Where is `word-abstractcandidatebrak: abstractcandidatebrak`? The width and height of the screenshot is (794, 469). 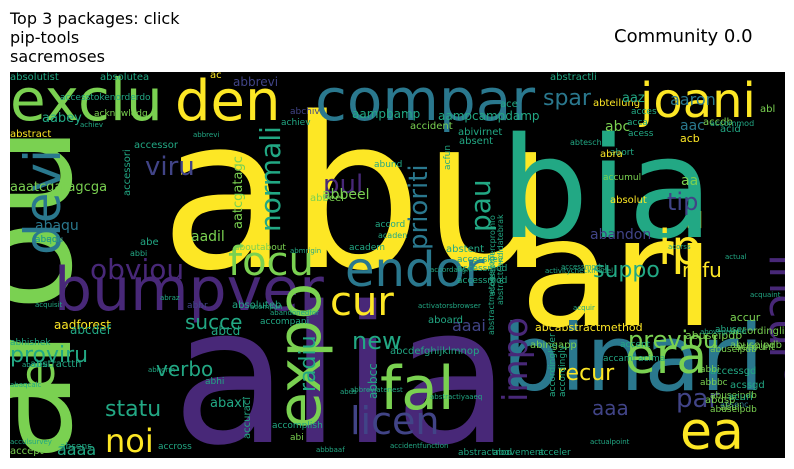 word-abstractcandidatebrak: abstractcandidatebrak is located at coordinates (500, 259).